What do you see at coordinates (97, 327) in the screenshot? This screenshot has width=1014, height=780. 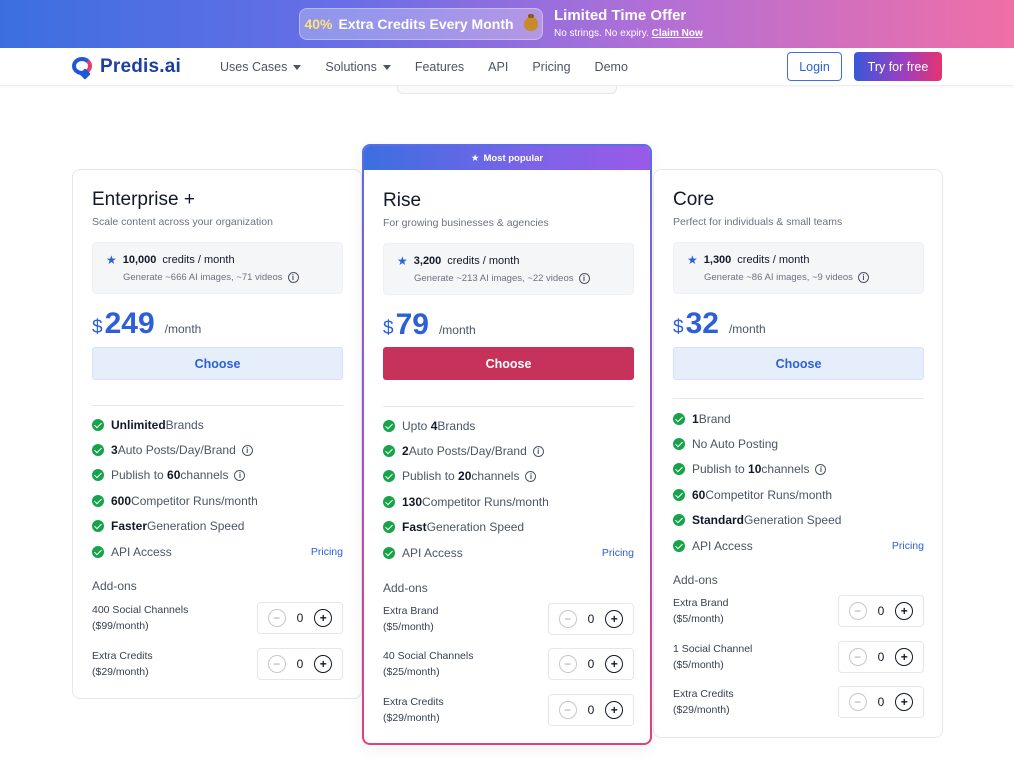 I see `price-currency: $` at bounding box center [97, 327].